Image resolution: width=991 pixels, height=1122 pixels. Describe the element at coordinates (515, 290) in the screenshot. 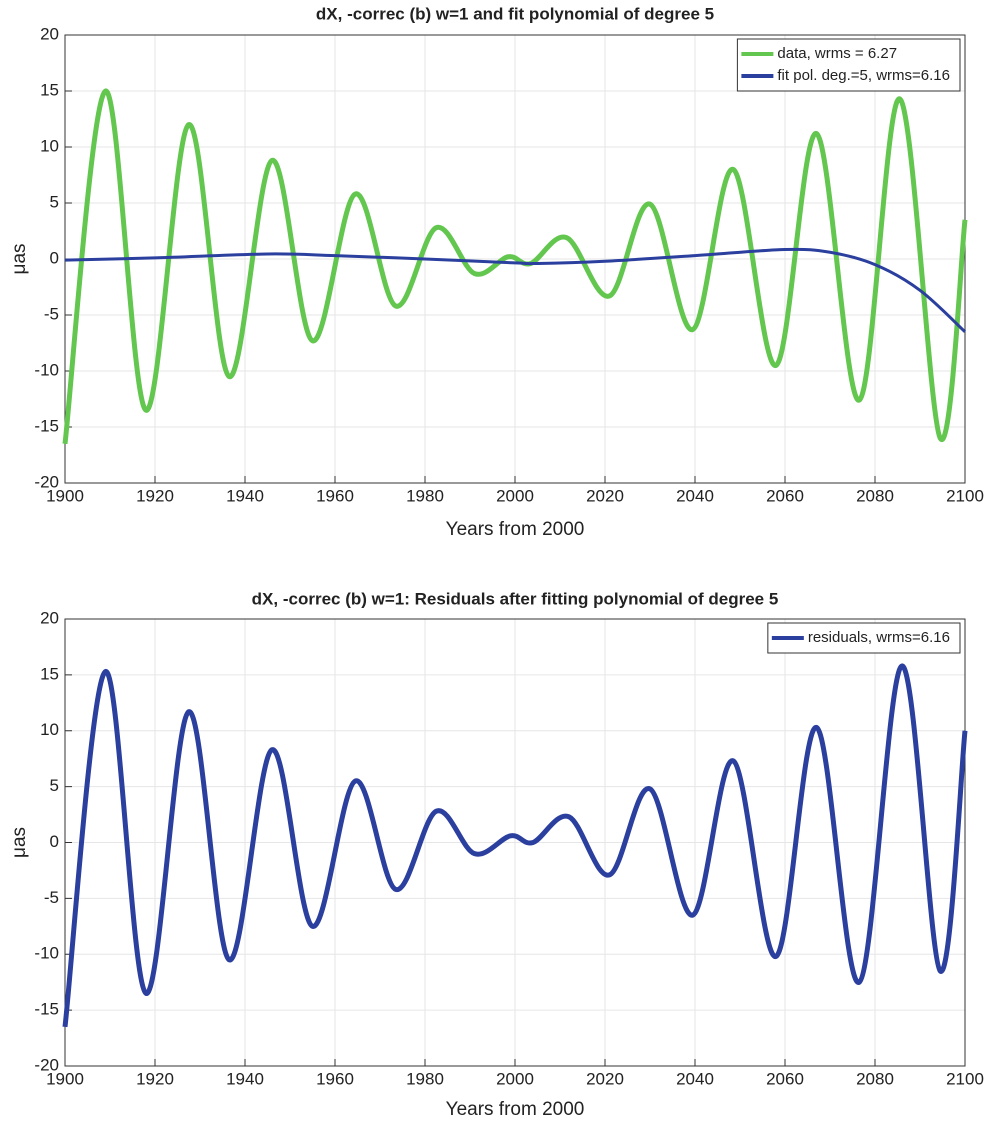

I see `data-line` at that location.